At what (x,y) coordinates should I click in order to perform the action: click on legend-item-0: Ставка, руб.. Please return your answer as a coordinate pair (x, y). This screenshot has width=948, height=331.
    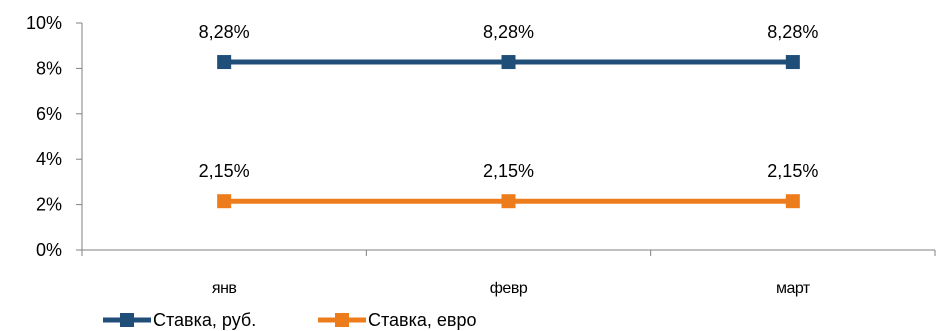
    Looking at the image, I should click on (179, 320).